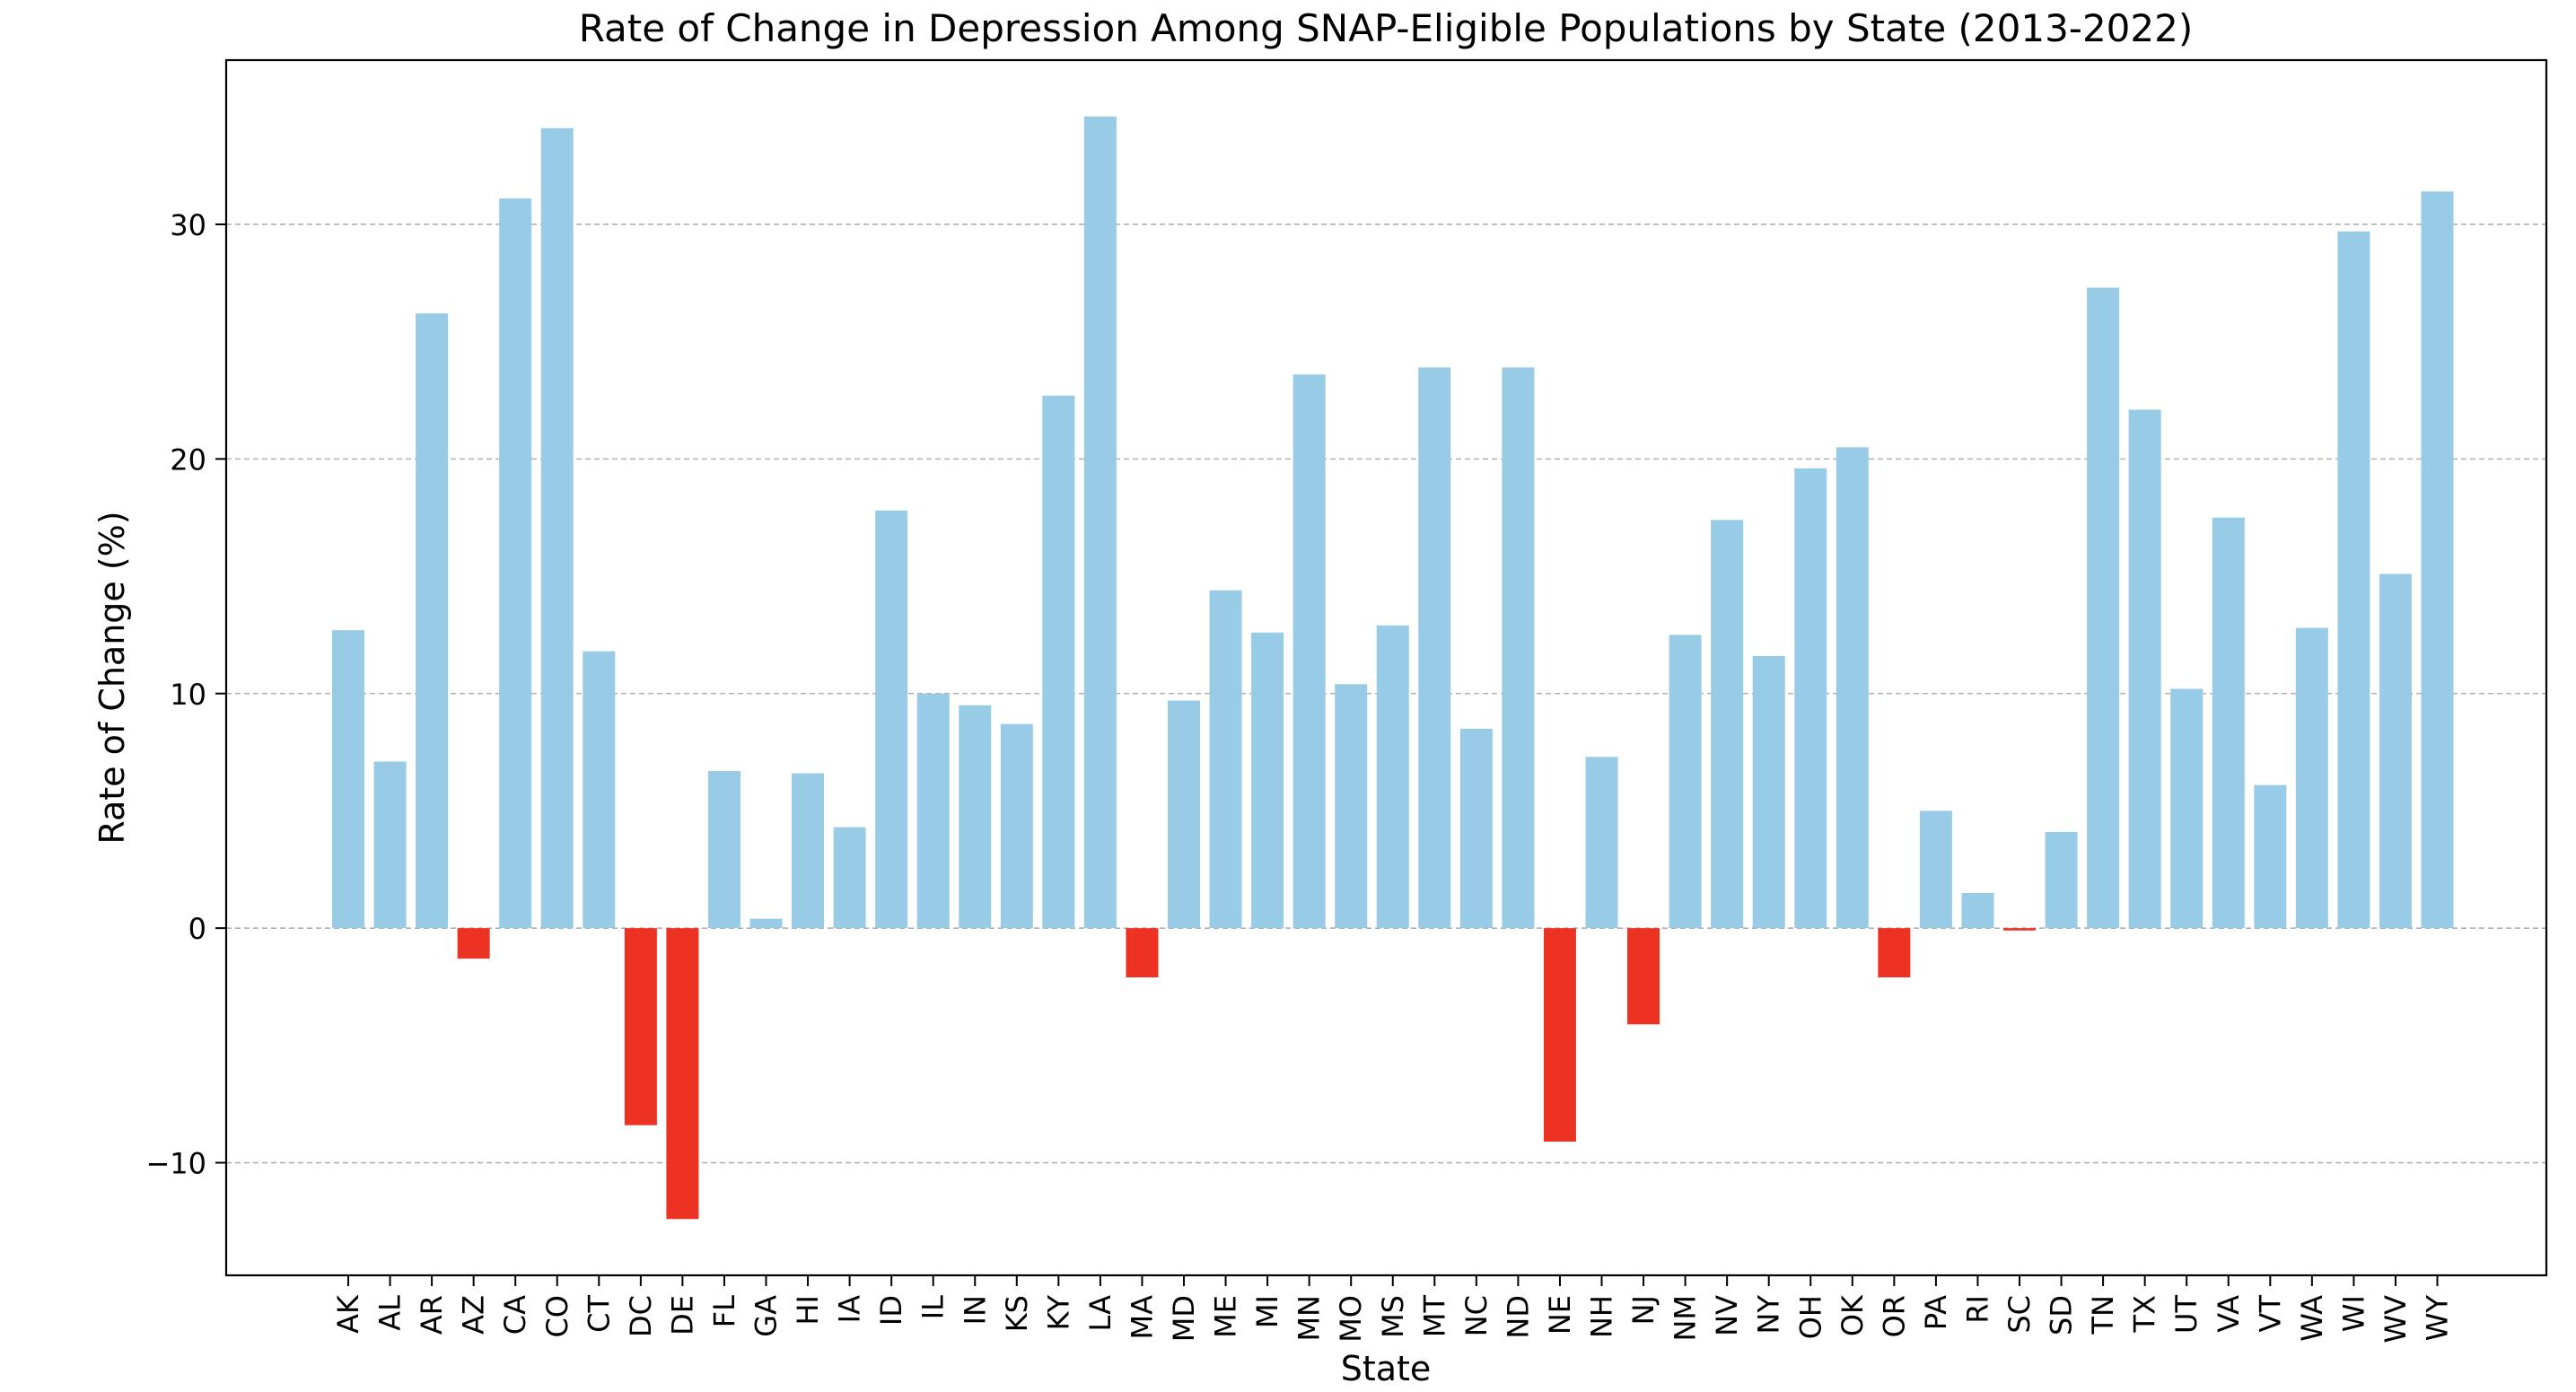  What do you see at coordinates (197, 929) in the screenshot?
I see `y-tick-label: 0` at bounding box center [197, 929].